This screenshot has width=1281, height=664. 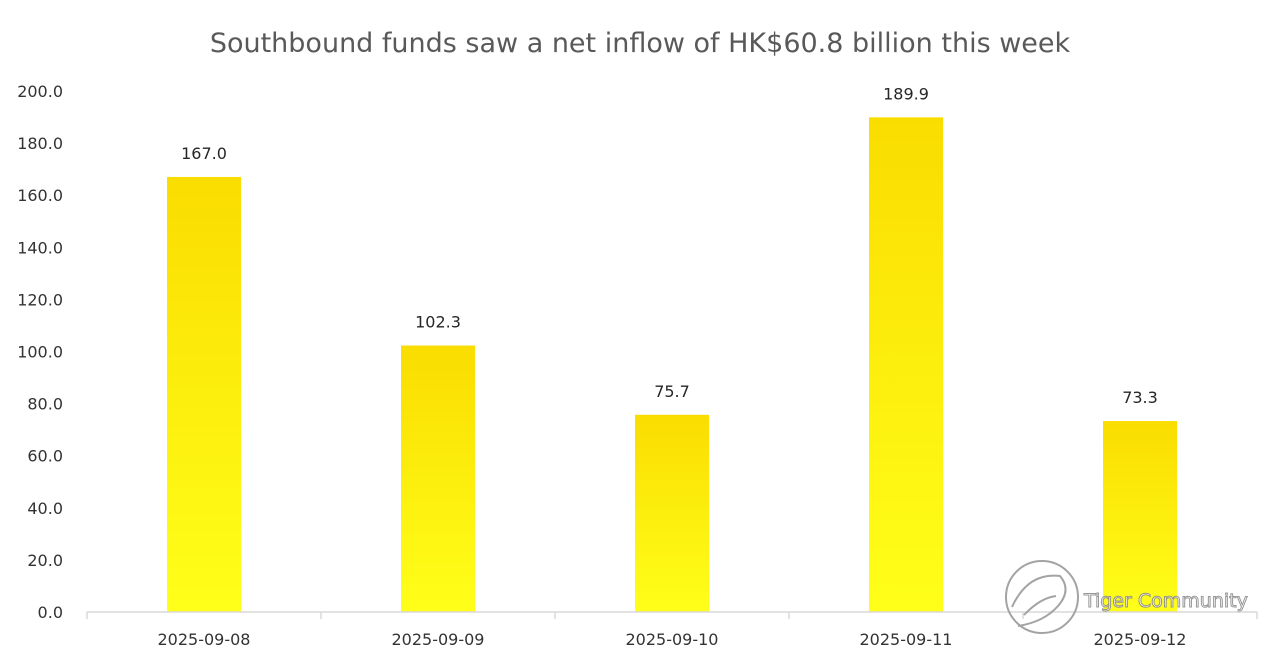 I want to click on watermark: Tiger Community, so click(x=1126, y=597).